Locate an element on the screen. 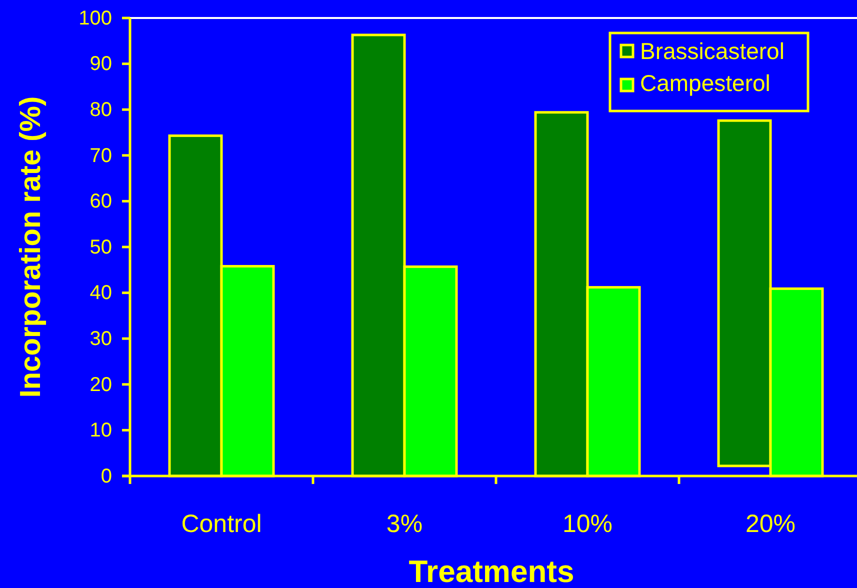 The height and width of the screenshot is (588, 857). x-tick-label: 20% is located at coordinates (770, 524).